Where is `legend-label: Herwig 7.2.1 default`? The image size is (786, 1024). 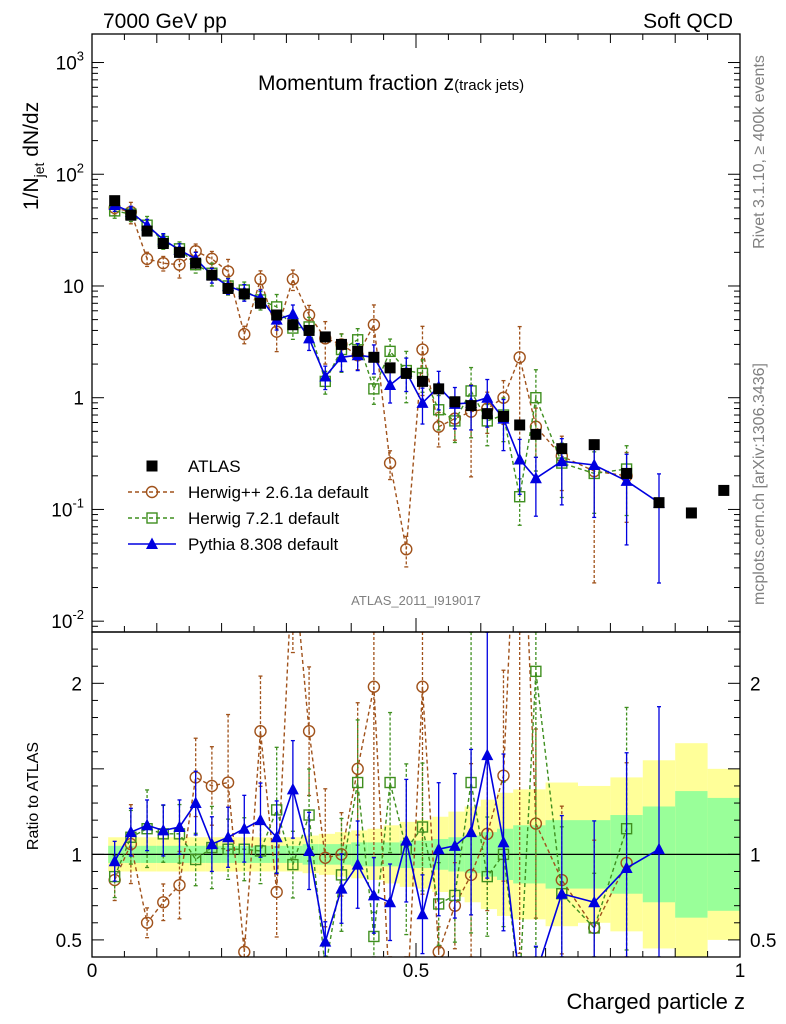
legend-label: Herwig 7.2.1 default is located at coordinates (263, 518).